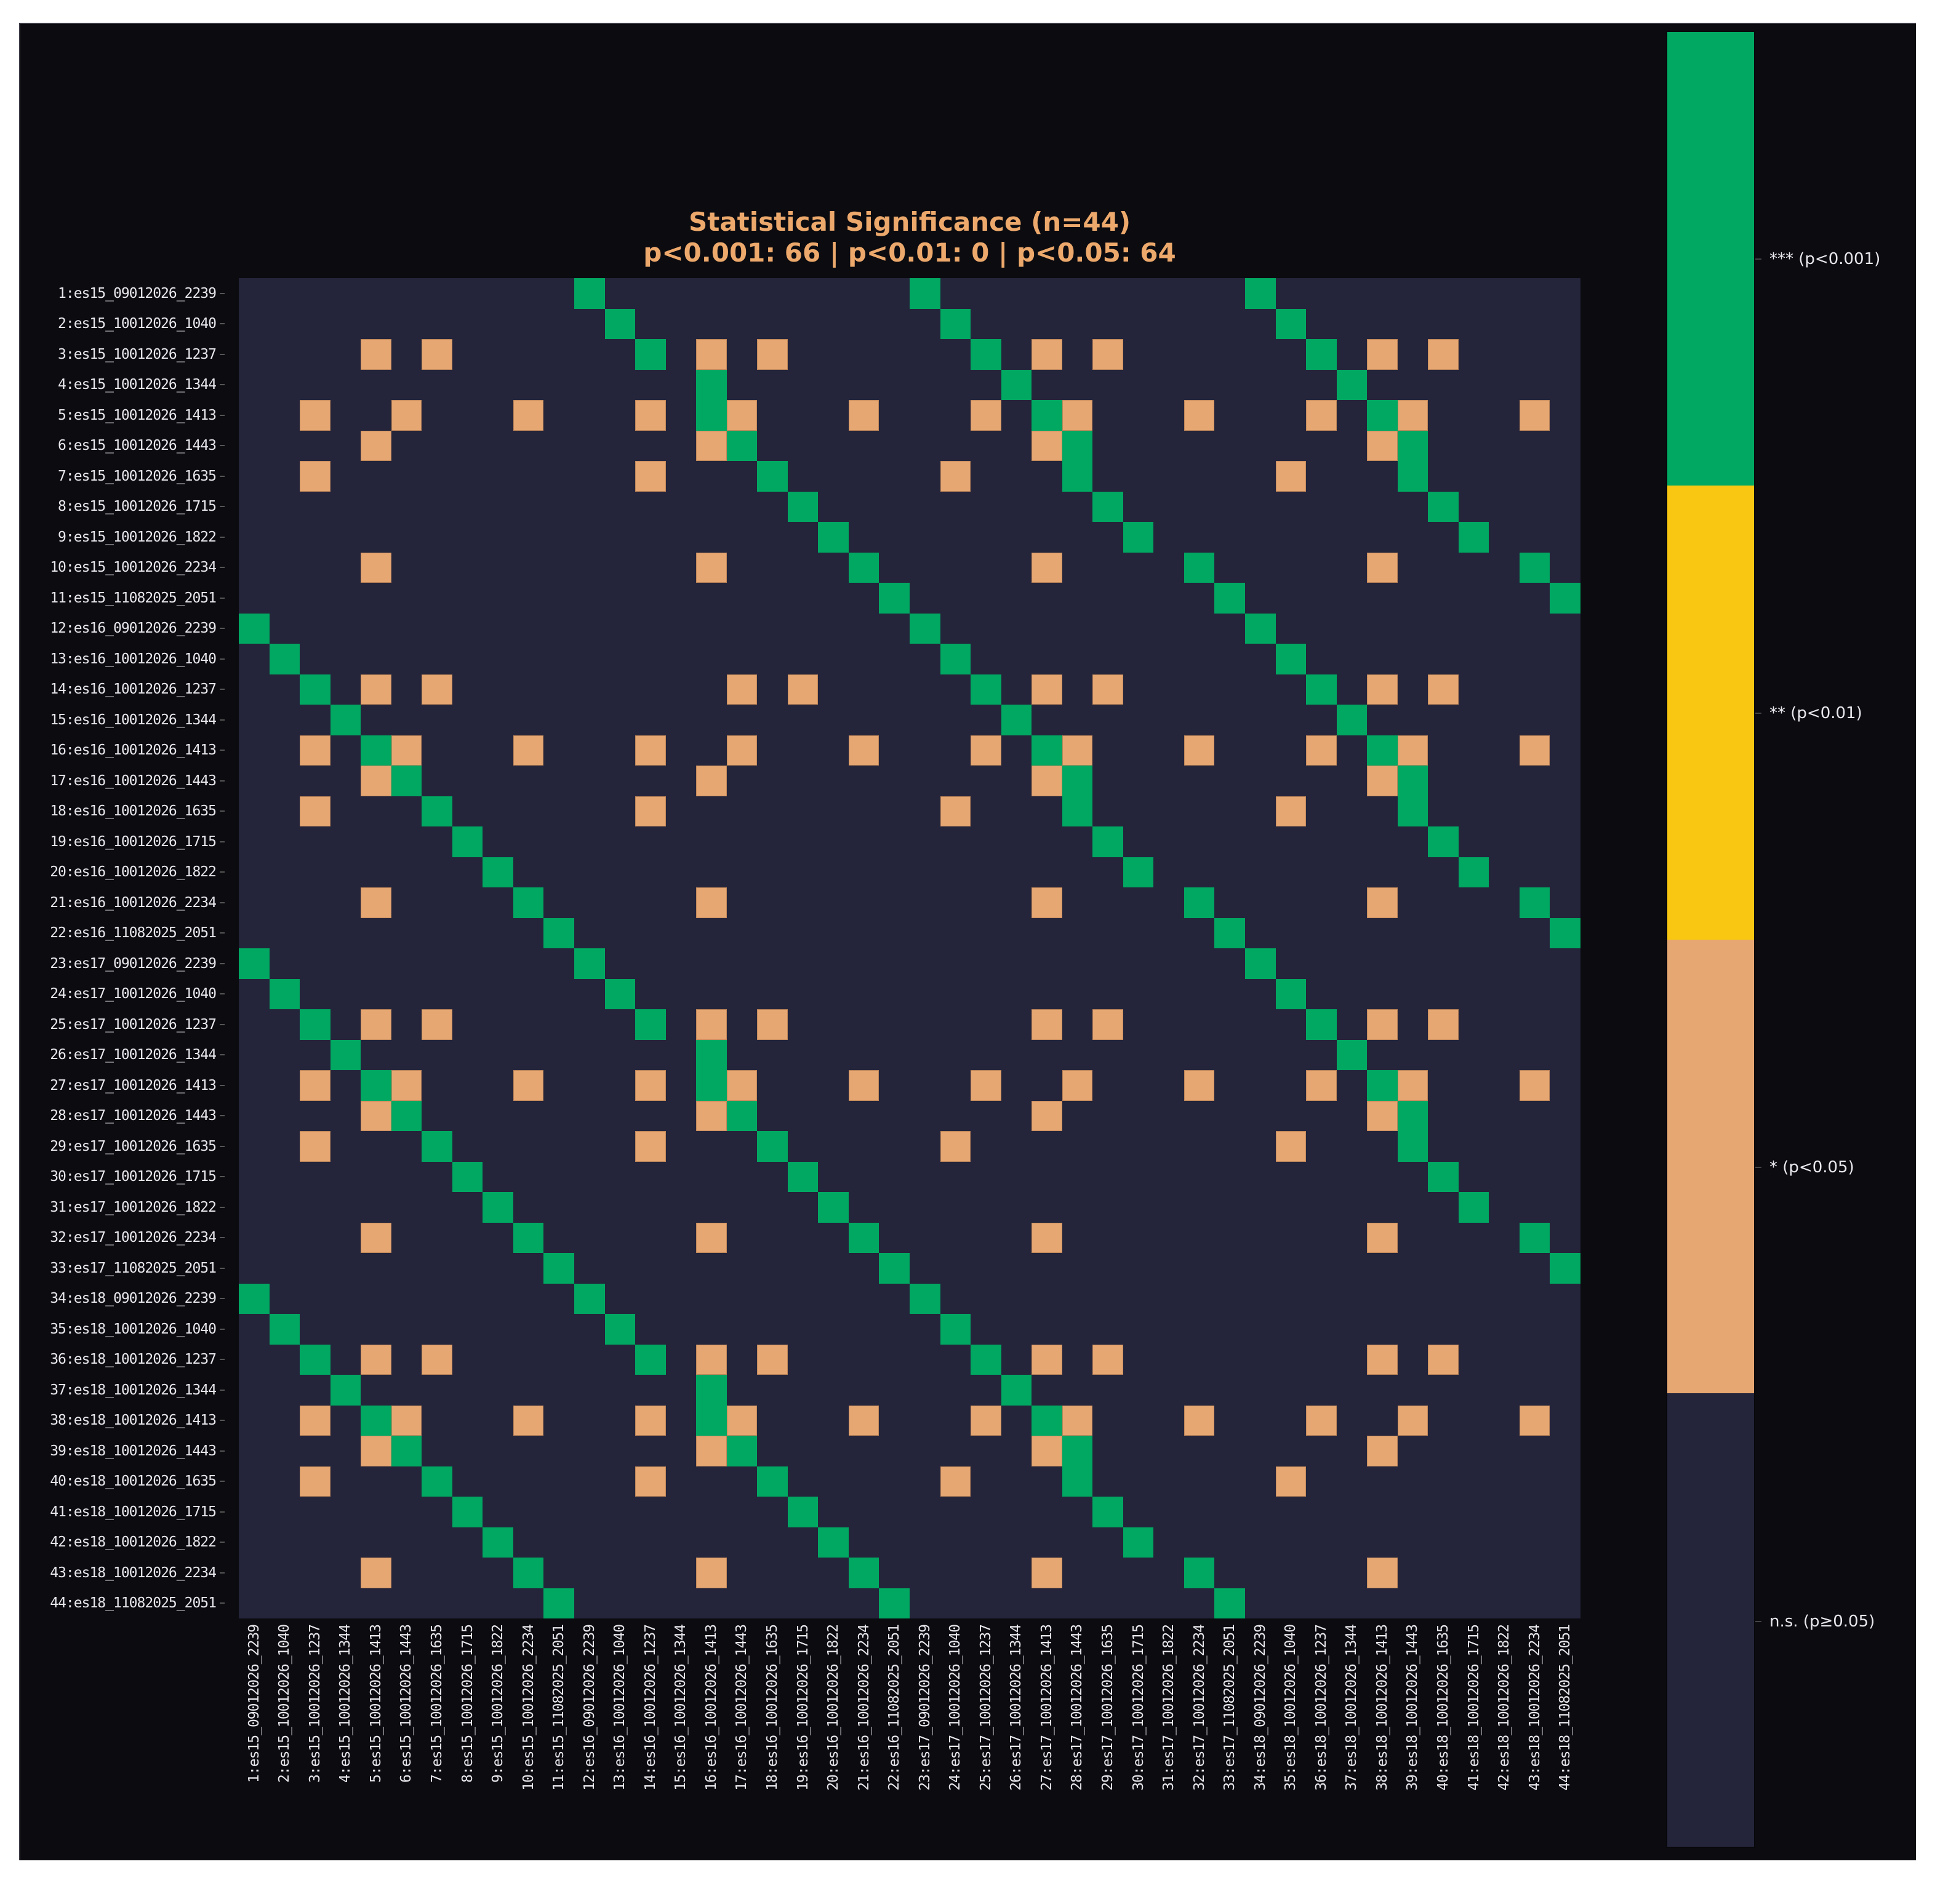 The width and height of the screenshot is (1943, 1904). I want to click on y-tick-label: 33:es17_11082025_2051, so click(124, 1268).